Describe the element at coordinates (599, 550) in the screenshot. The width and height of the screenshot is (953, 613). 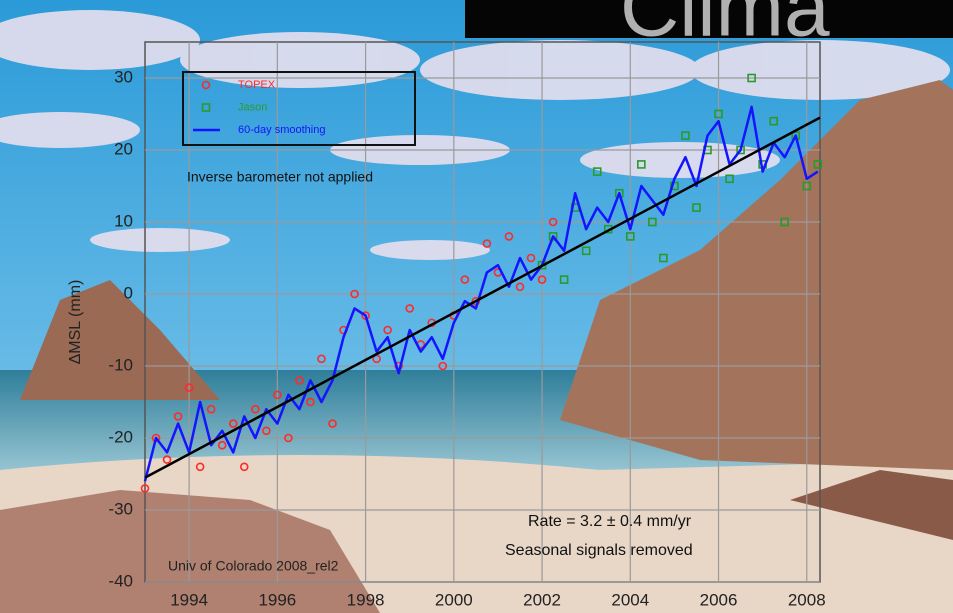
I see `annotation: Seasonal signals removed` at that location.